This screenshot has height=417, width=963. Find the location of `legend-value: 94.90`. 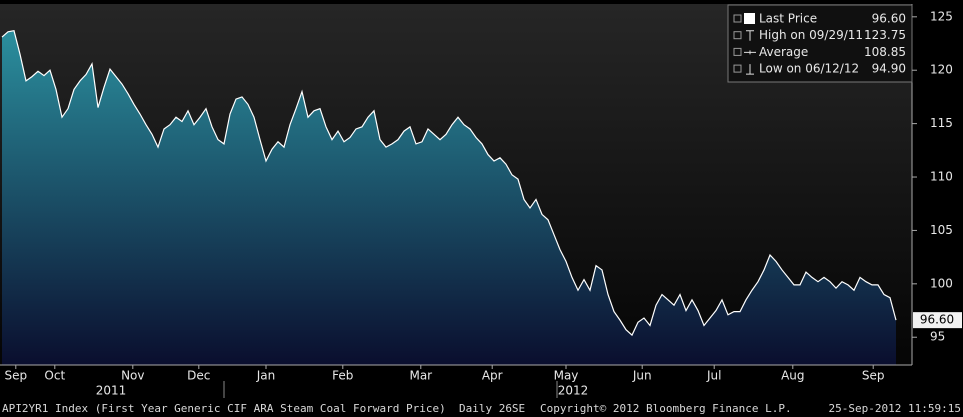

legend-value: 94.90 is located at coordinates (889, 69).